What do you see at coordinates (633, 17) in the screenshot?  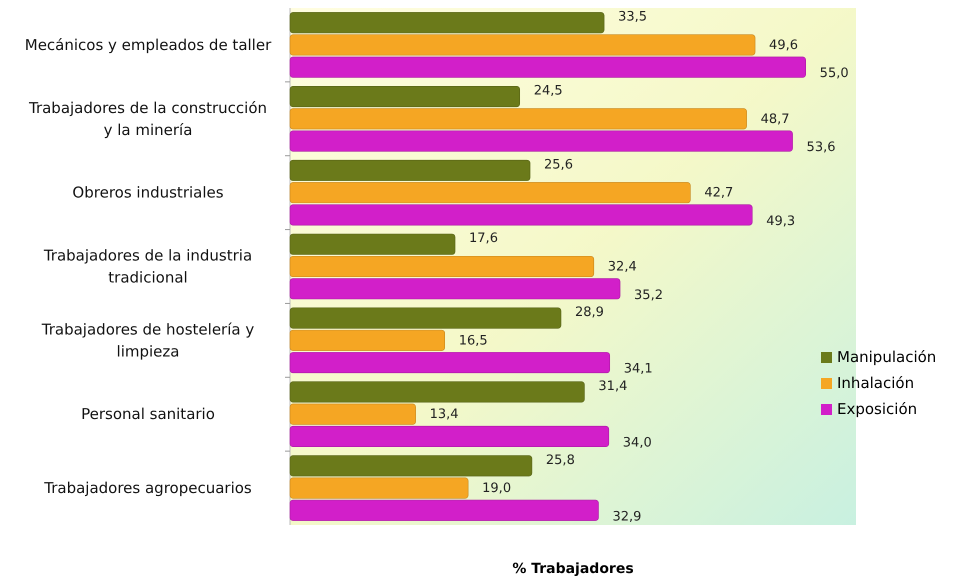 I see `data-label: 33,5` at bounding box center [633, 17].